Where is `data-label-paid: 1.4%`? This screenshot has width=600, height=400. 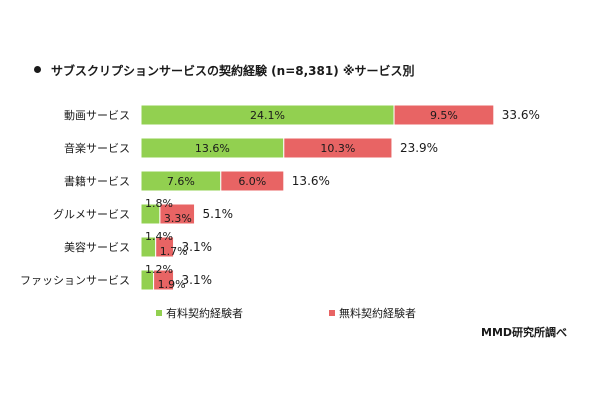
data-label-paid: 1.4% is located at coordinates (159, 236).